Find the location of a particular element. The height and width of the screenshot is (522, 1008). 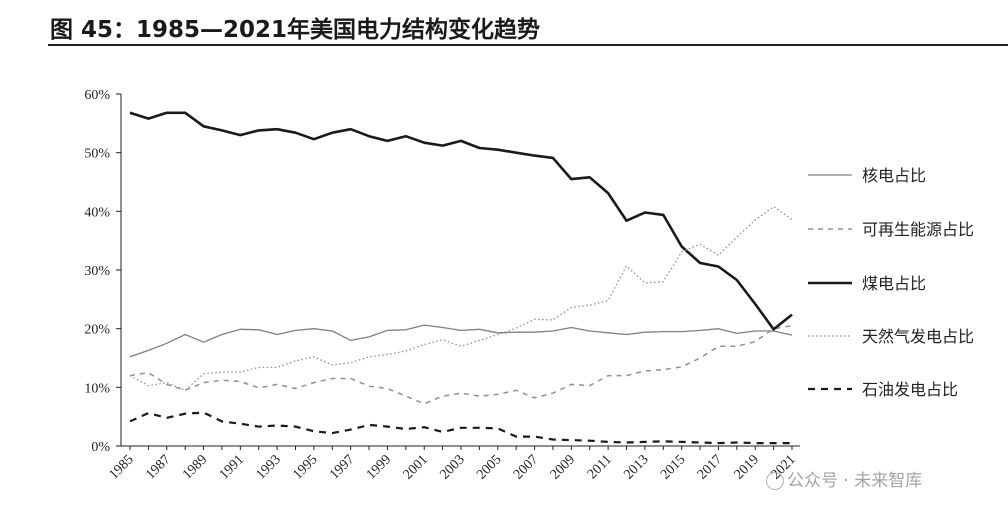

legend-label: 核电占比 is located at coordinates (894, 175).